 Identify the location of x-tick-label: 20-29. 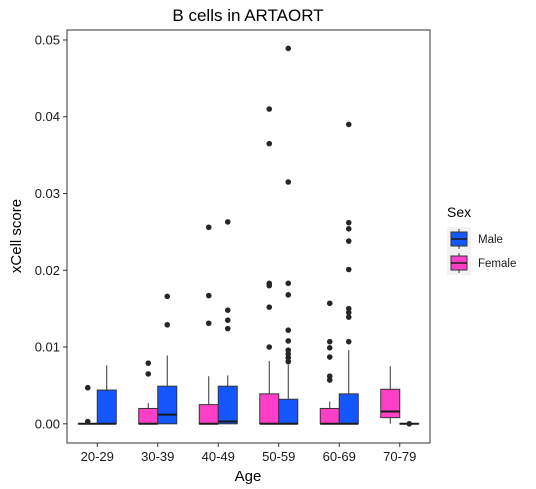
(97, 456).